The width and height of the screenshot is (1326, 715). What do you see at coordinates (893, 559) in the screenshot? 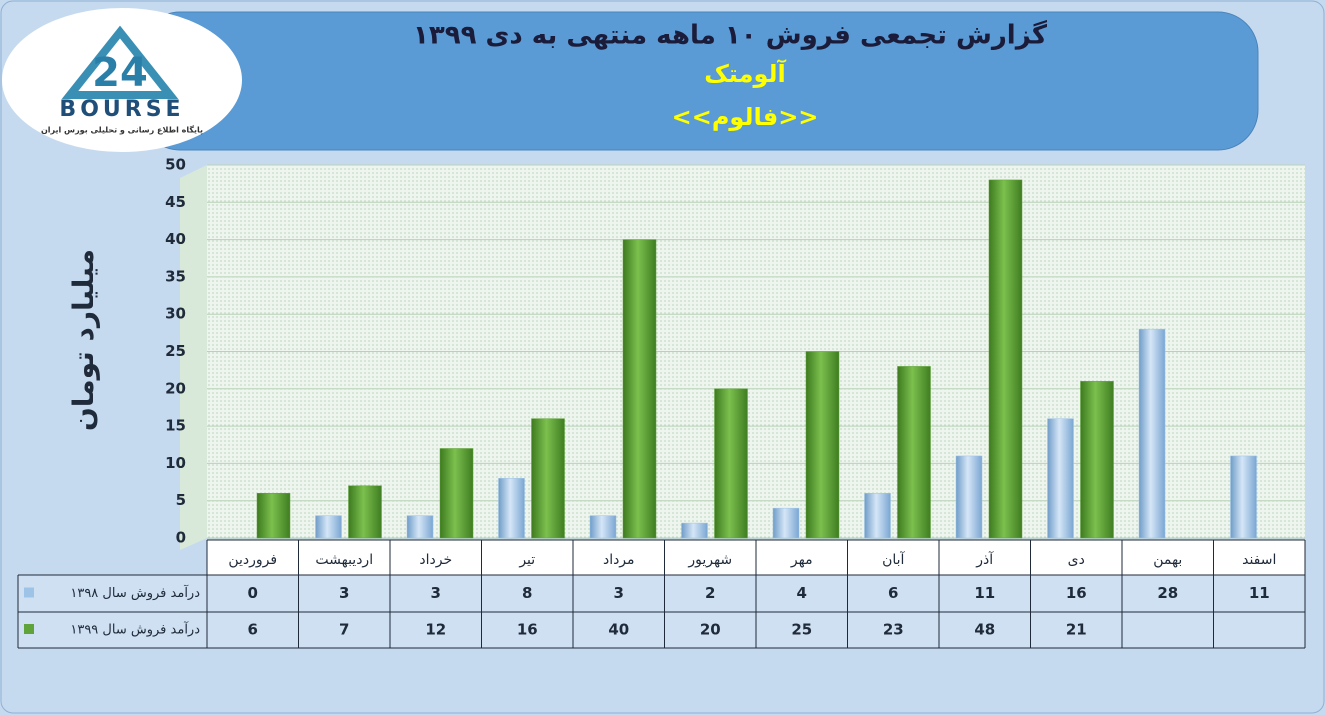
I see `x-tick-label: آبان` at bounding box center [893, 559].